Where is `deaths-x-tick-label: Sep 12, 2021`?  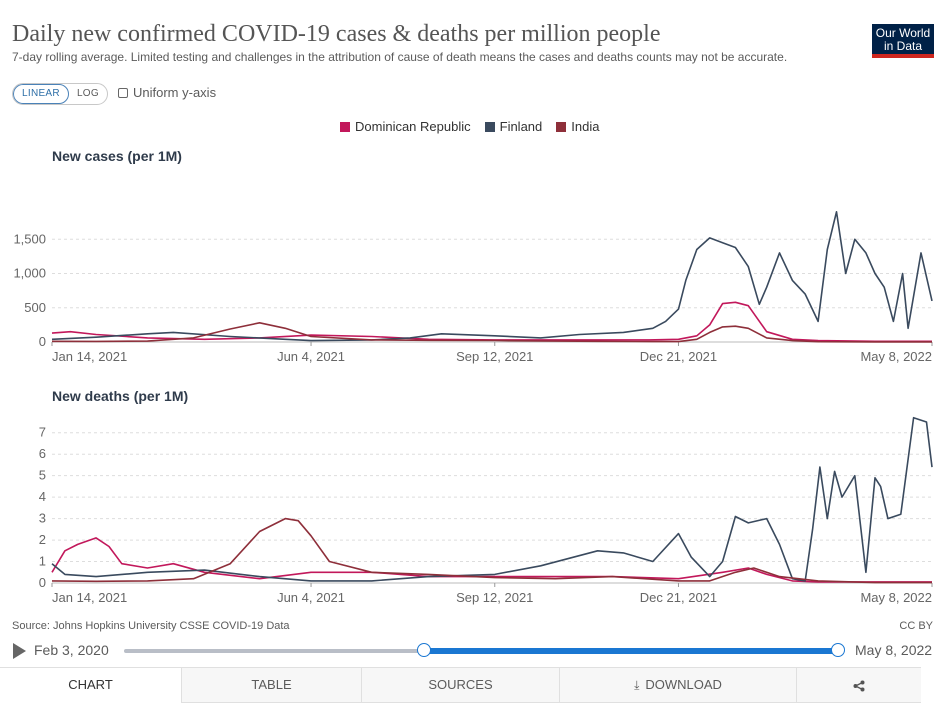 deaths-x-tick-label: Sep 12, 2021 is located at coordinates (494, 597).